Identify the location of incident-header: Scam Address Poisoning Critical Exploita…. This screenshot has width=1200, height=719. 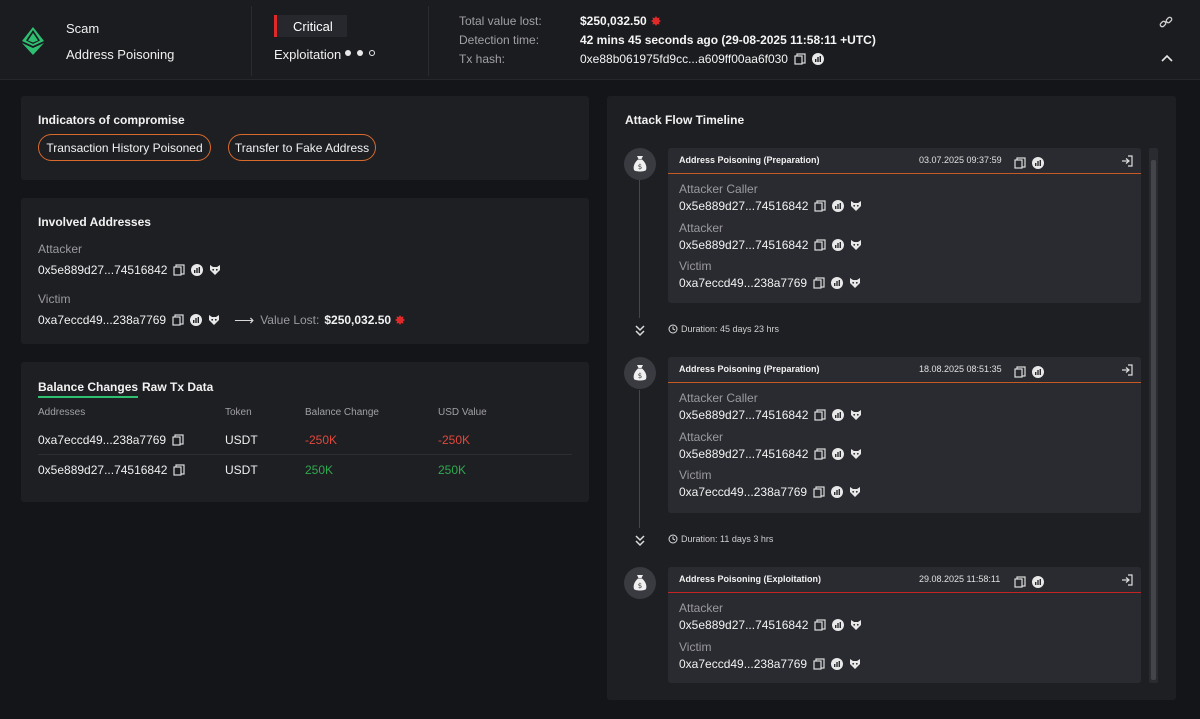
(600, 40).